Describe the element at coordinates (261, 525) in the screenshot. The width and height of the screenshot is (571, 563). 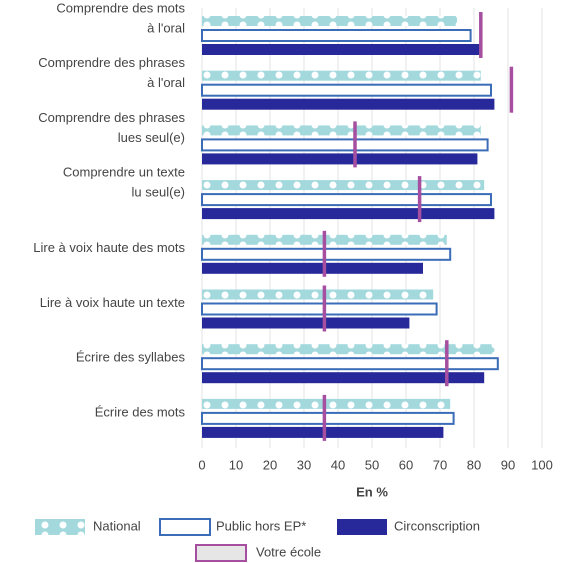
I see `legend-label: Public hors EP*` at that location.